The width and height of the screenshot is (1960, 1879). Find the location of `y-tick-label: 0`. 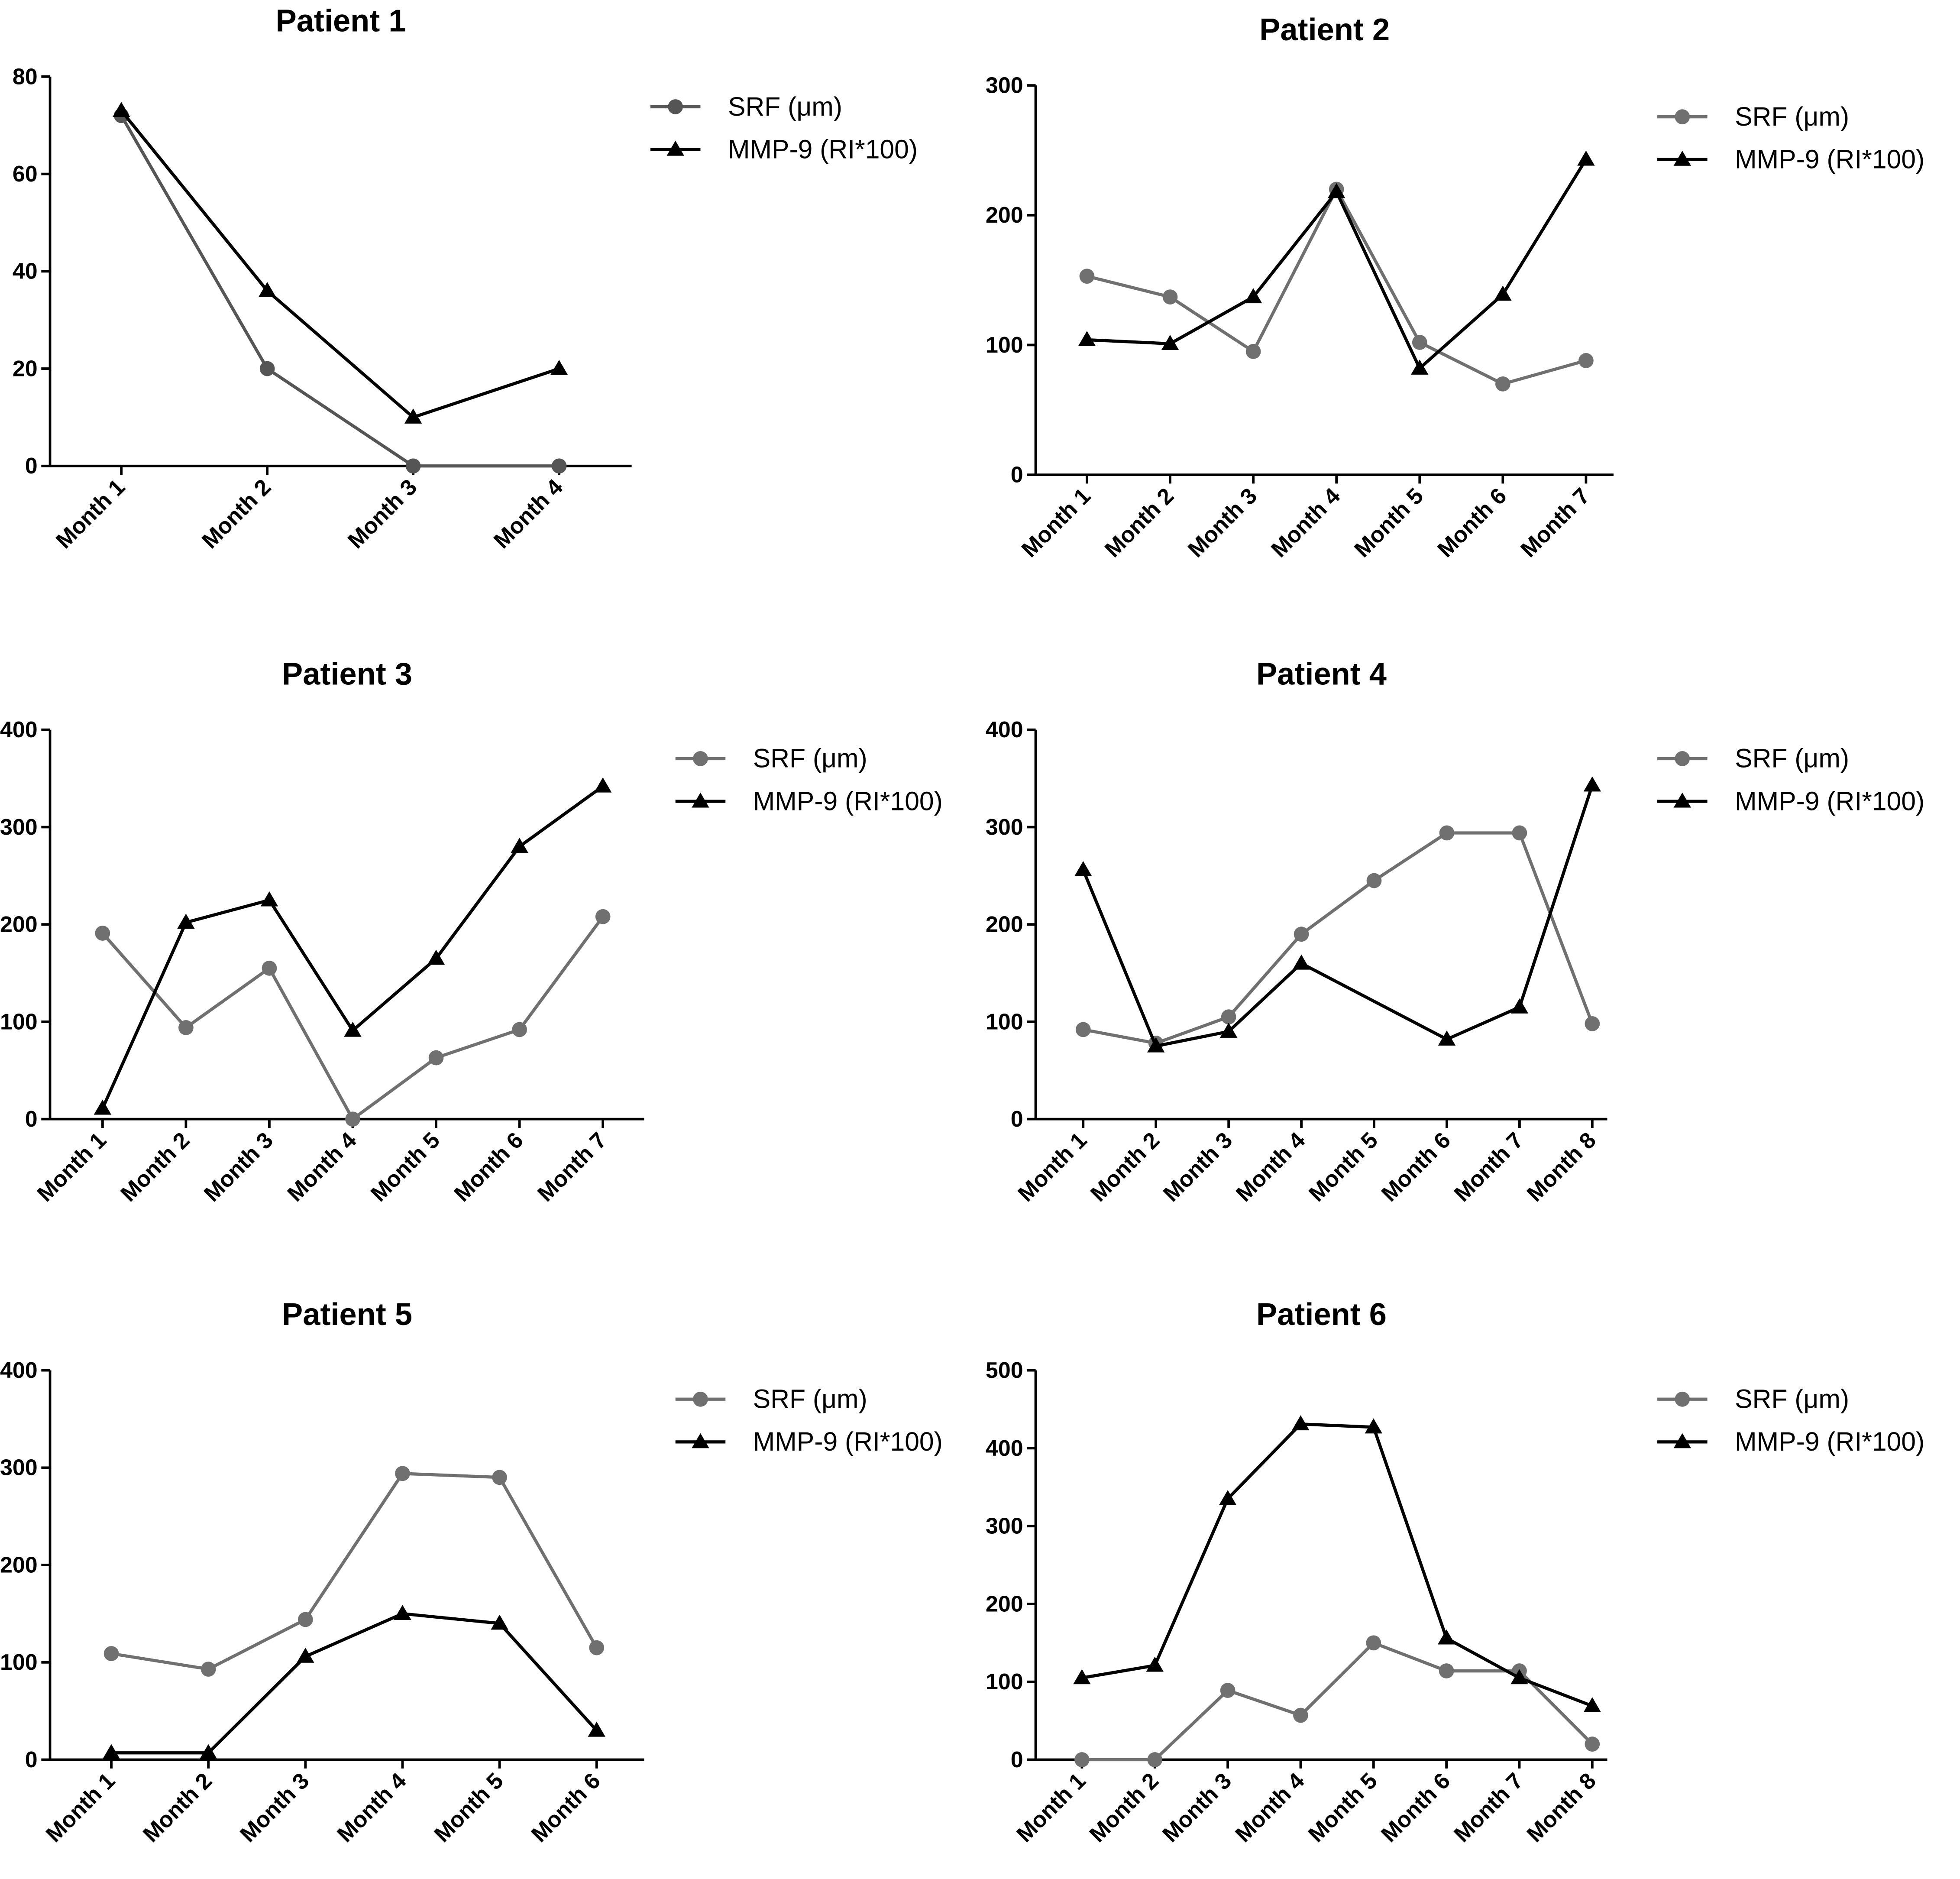

y-tick-label: 0 is located at coordinates (31, 1119).